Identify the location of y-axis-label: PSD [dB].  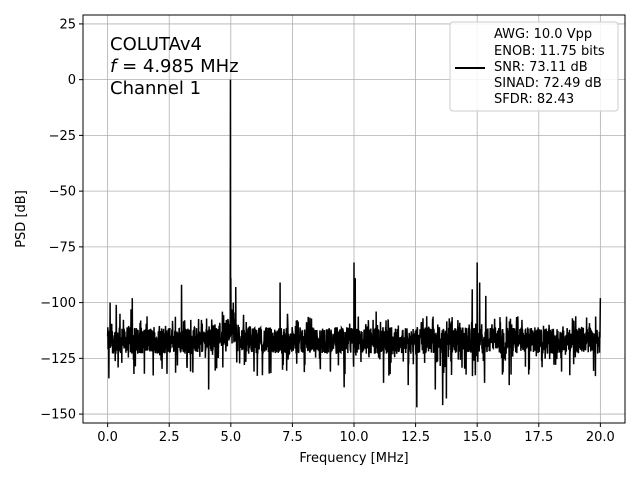
(21, 219).